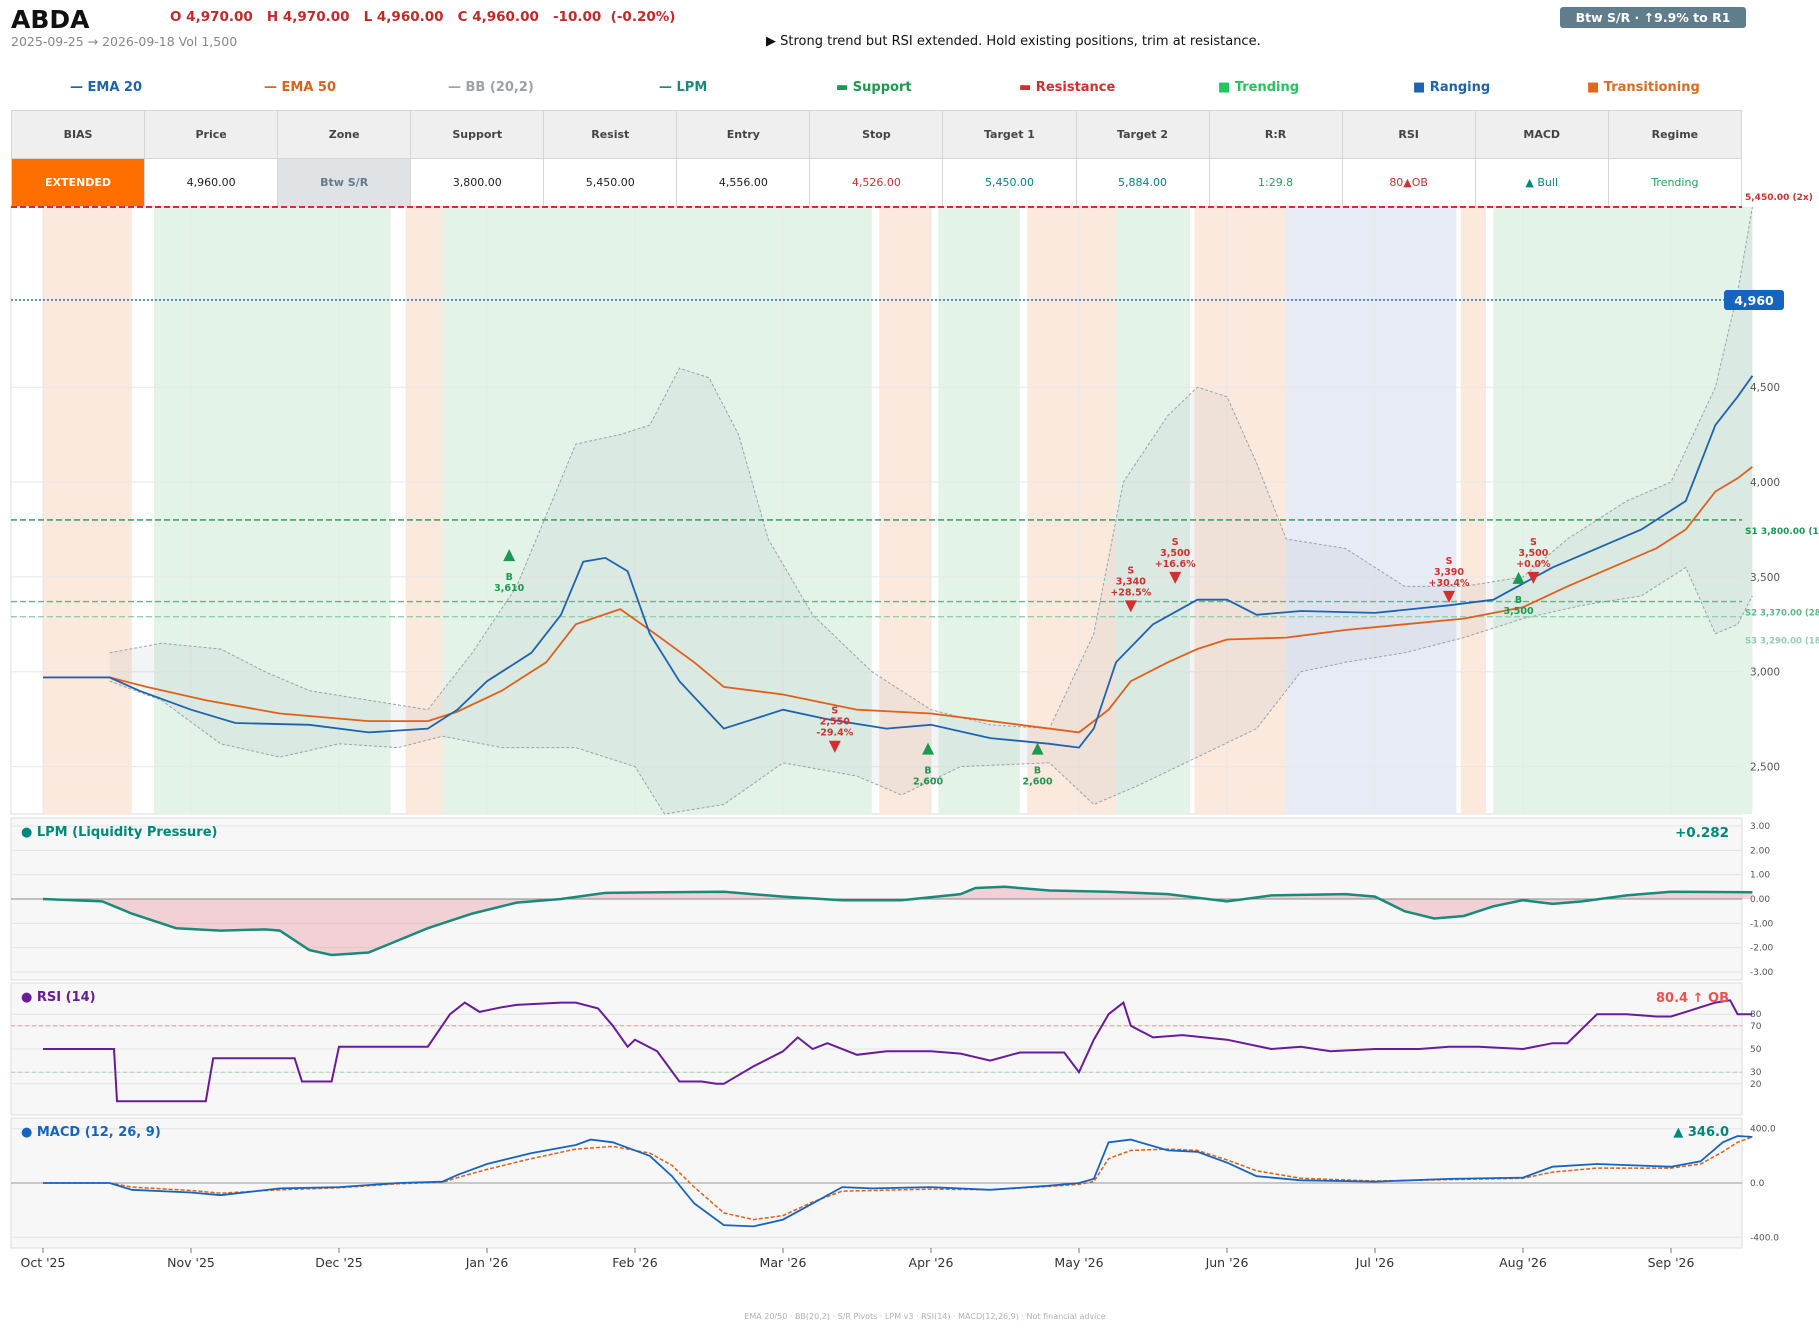 This screenshot has height=1330, width=1819. What do you see at coordinates (1756, 1027) in the screenshot?
I see `rsi-axis-tick: 70` at bounding box center [1756, 1027].